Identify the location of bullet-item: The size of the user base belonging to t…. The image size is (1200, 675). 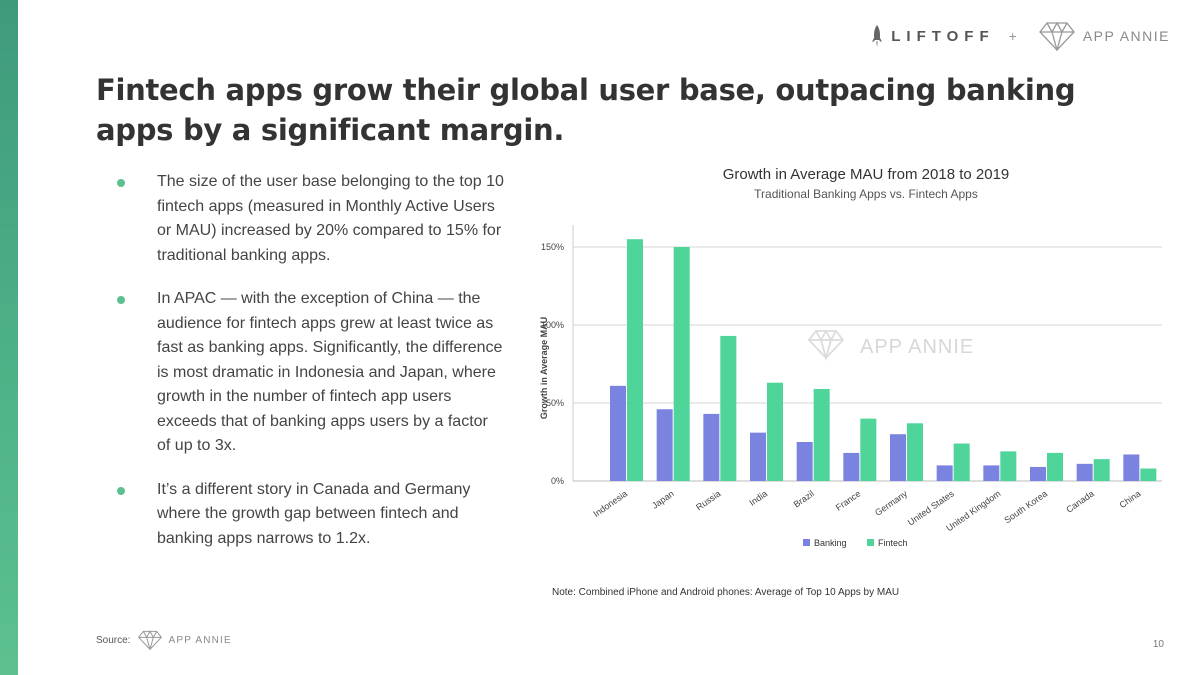
(309, 219).